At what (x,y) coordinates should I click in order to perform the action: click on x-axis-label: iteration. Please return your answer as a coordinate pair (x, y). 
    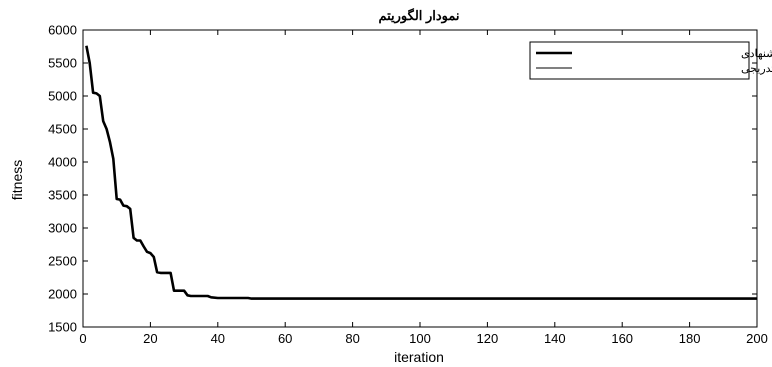
    Looking at the image, I should click on (419, 357).